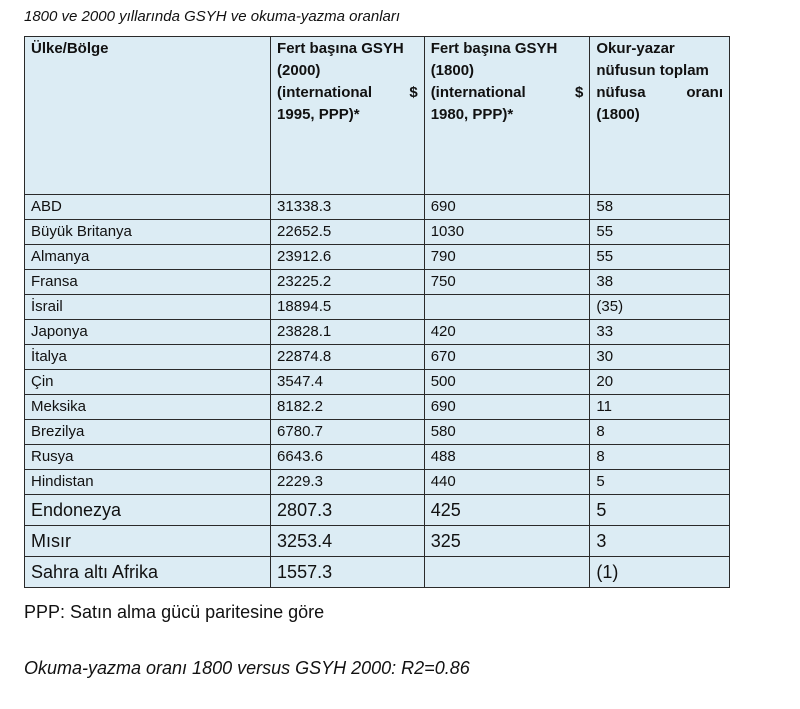 The width and height of the screenshot is (800, 709). I want to click on cell-gdp-2000: 8182.2, so click(347, 407).